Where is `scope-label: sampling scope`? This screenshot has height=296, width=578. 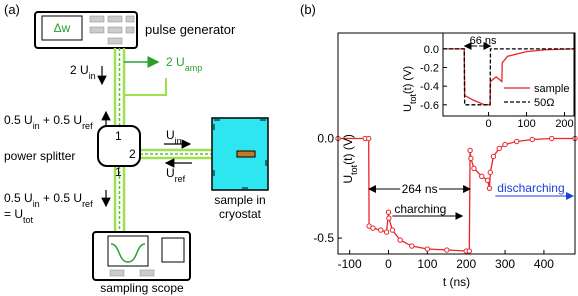 scope-label: sampling scope is located at coordinates (142, 288).